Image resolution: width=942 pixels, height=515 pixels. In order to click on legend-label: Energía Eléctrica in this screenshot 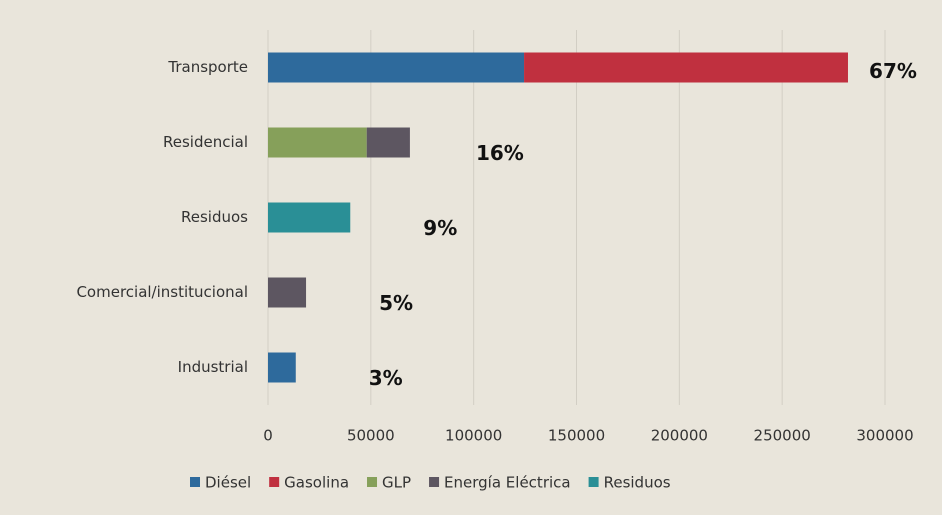, I will do `click(507, 483)`.